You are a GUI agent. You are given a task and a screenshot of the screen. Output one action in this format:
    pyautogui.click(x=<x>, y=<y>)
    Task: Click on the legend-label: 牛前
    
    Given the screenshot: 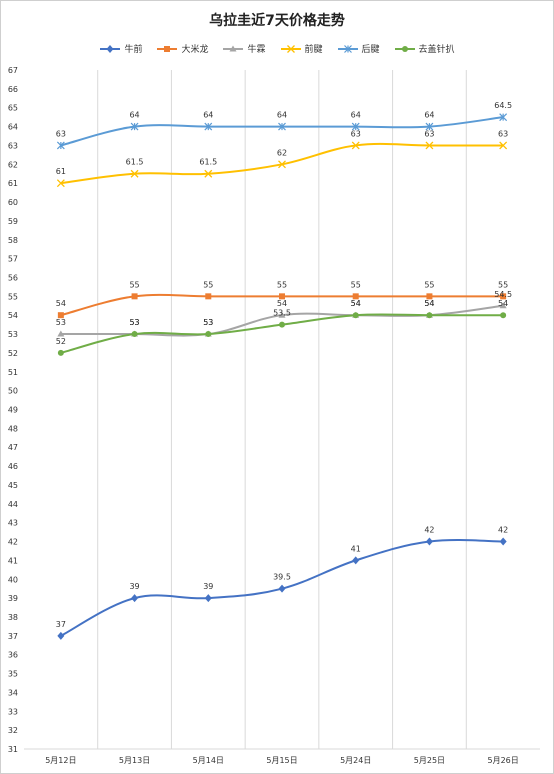 What is the action you would take?
    pyautogui.click(x=133, y=50)
    